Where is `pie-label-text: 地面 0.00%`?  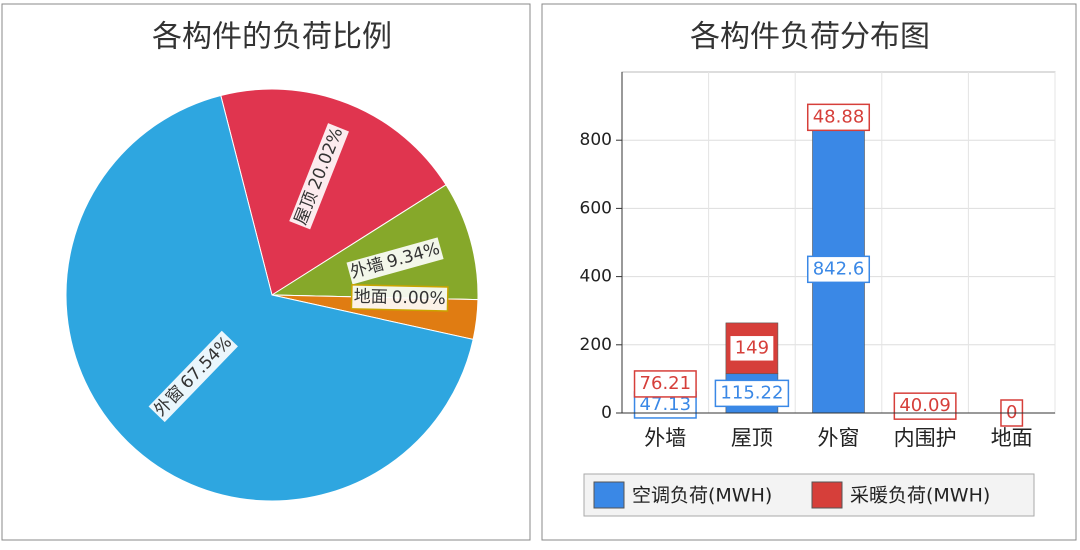 pie-label-text: 地面 0.00% is located at coordinates (399, 298).